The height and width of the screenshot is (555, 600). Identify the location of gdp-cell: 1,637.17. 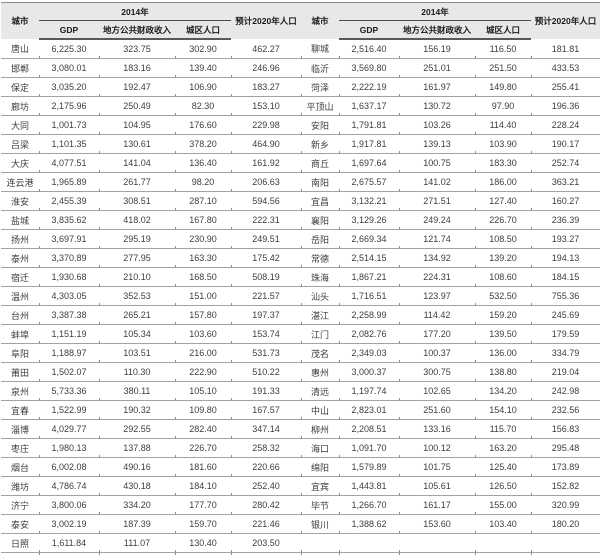
(368, 107).